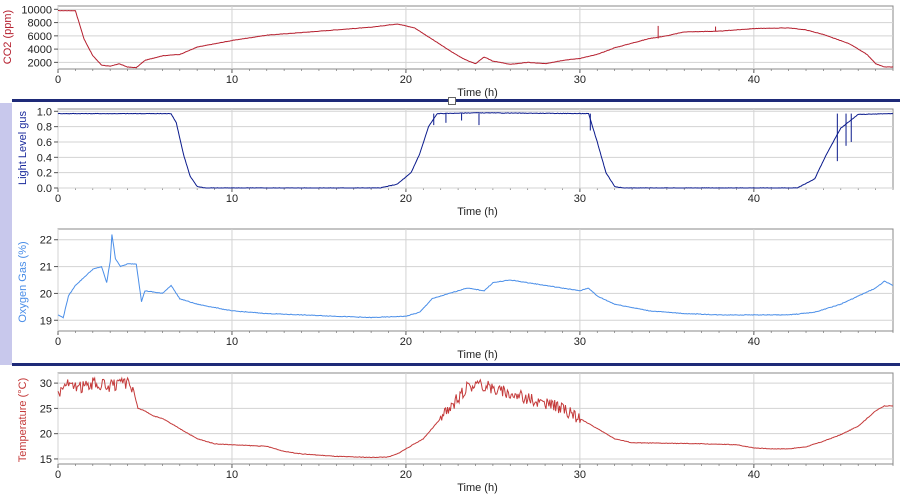 Image resolution: width=900 pixels, height=499 pixels. Describe the element at coordinates (232, 80) in the screenshot. I see `co2-x-tick-label: 10` at that location.